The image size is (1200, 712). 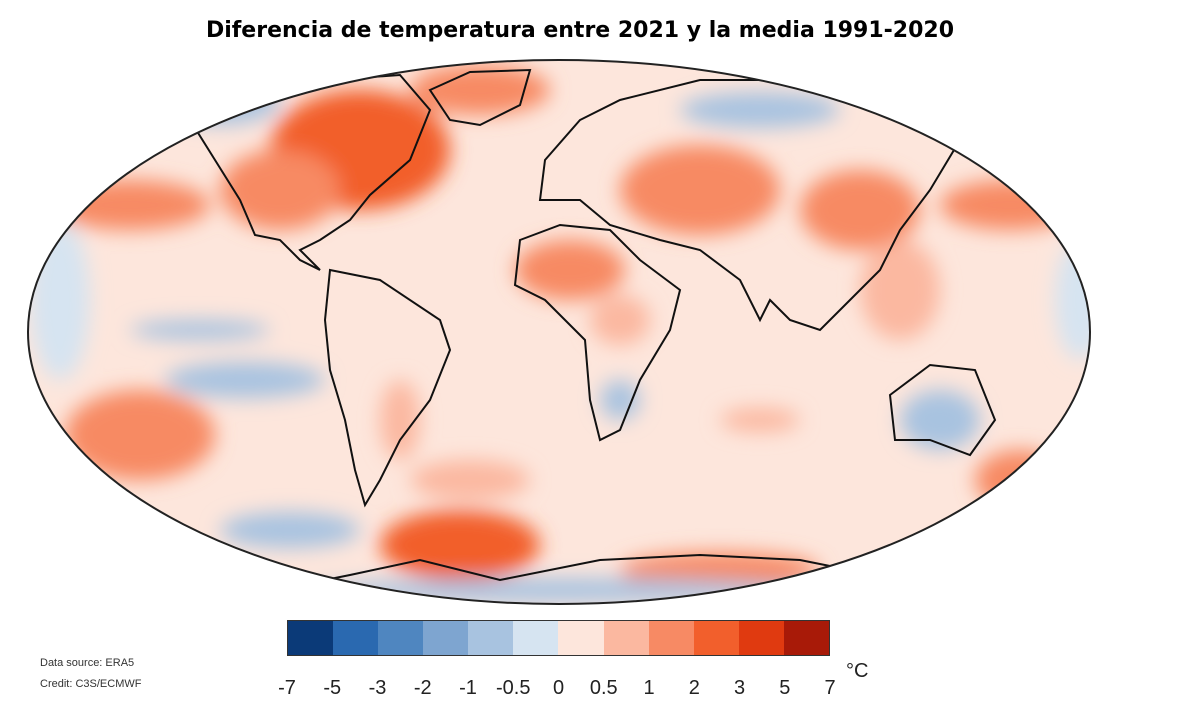 I want to click on greenland-outline, so click(x=480, y=97).